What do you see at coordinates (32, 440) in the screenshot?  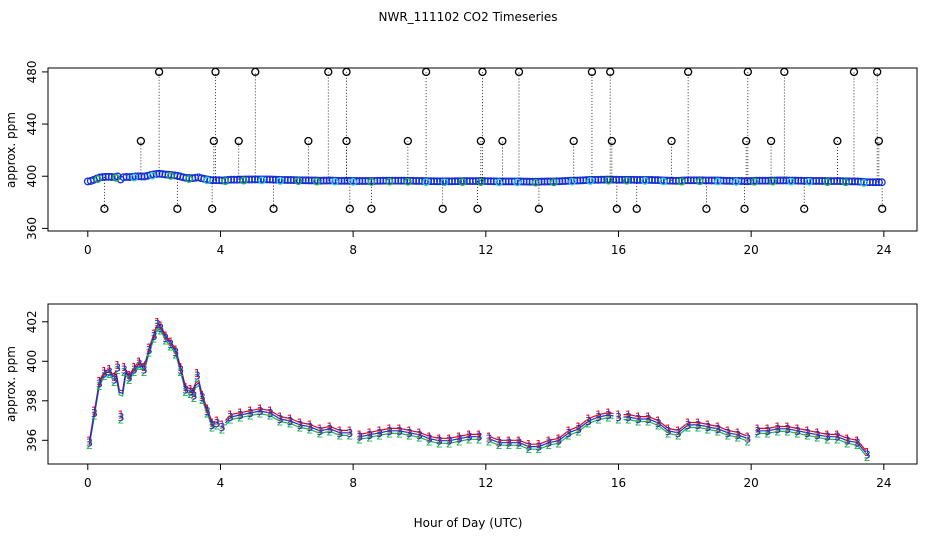 I see `panel-bottom-ytick-label: 396` at bounding box center [32, 440].